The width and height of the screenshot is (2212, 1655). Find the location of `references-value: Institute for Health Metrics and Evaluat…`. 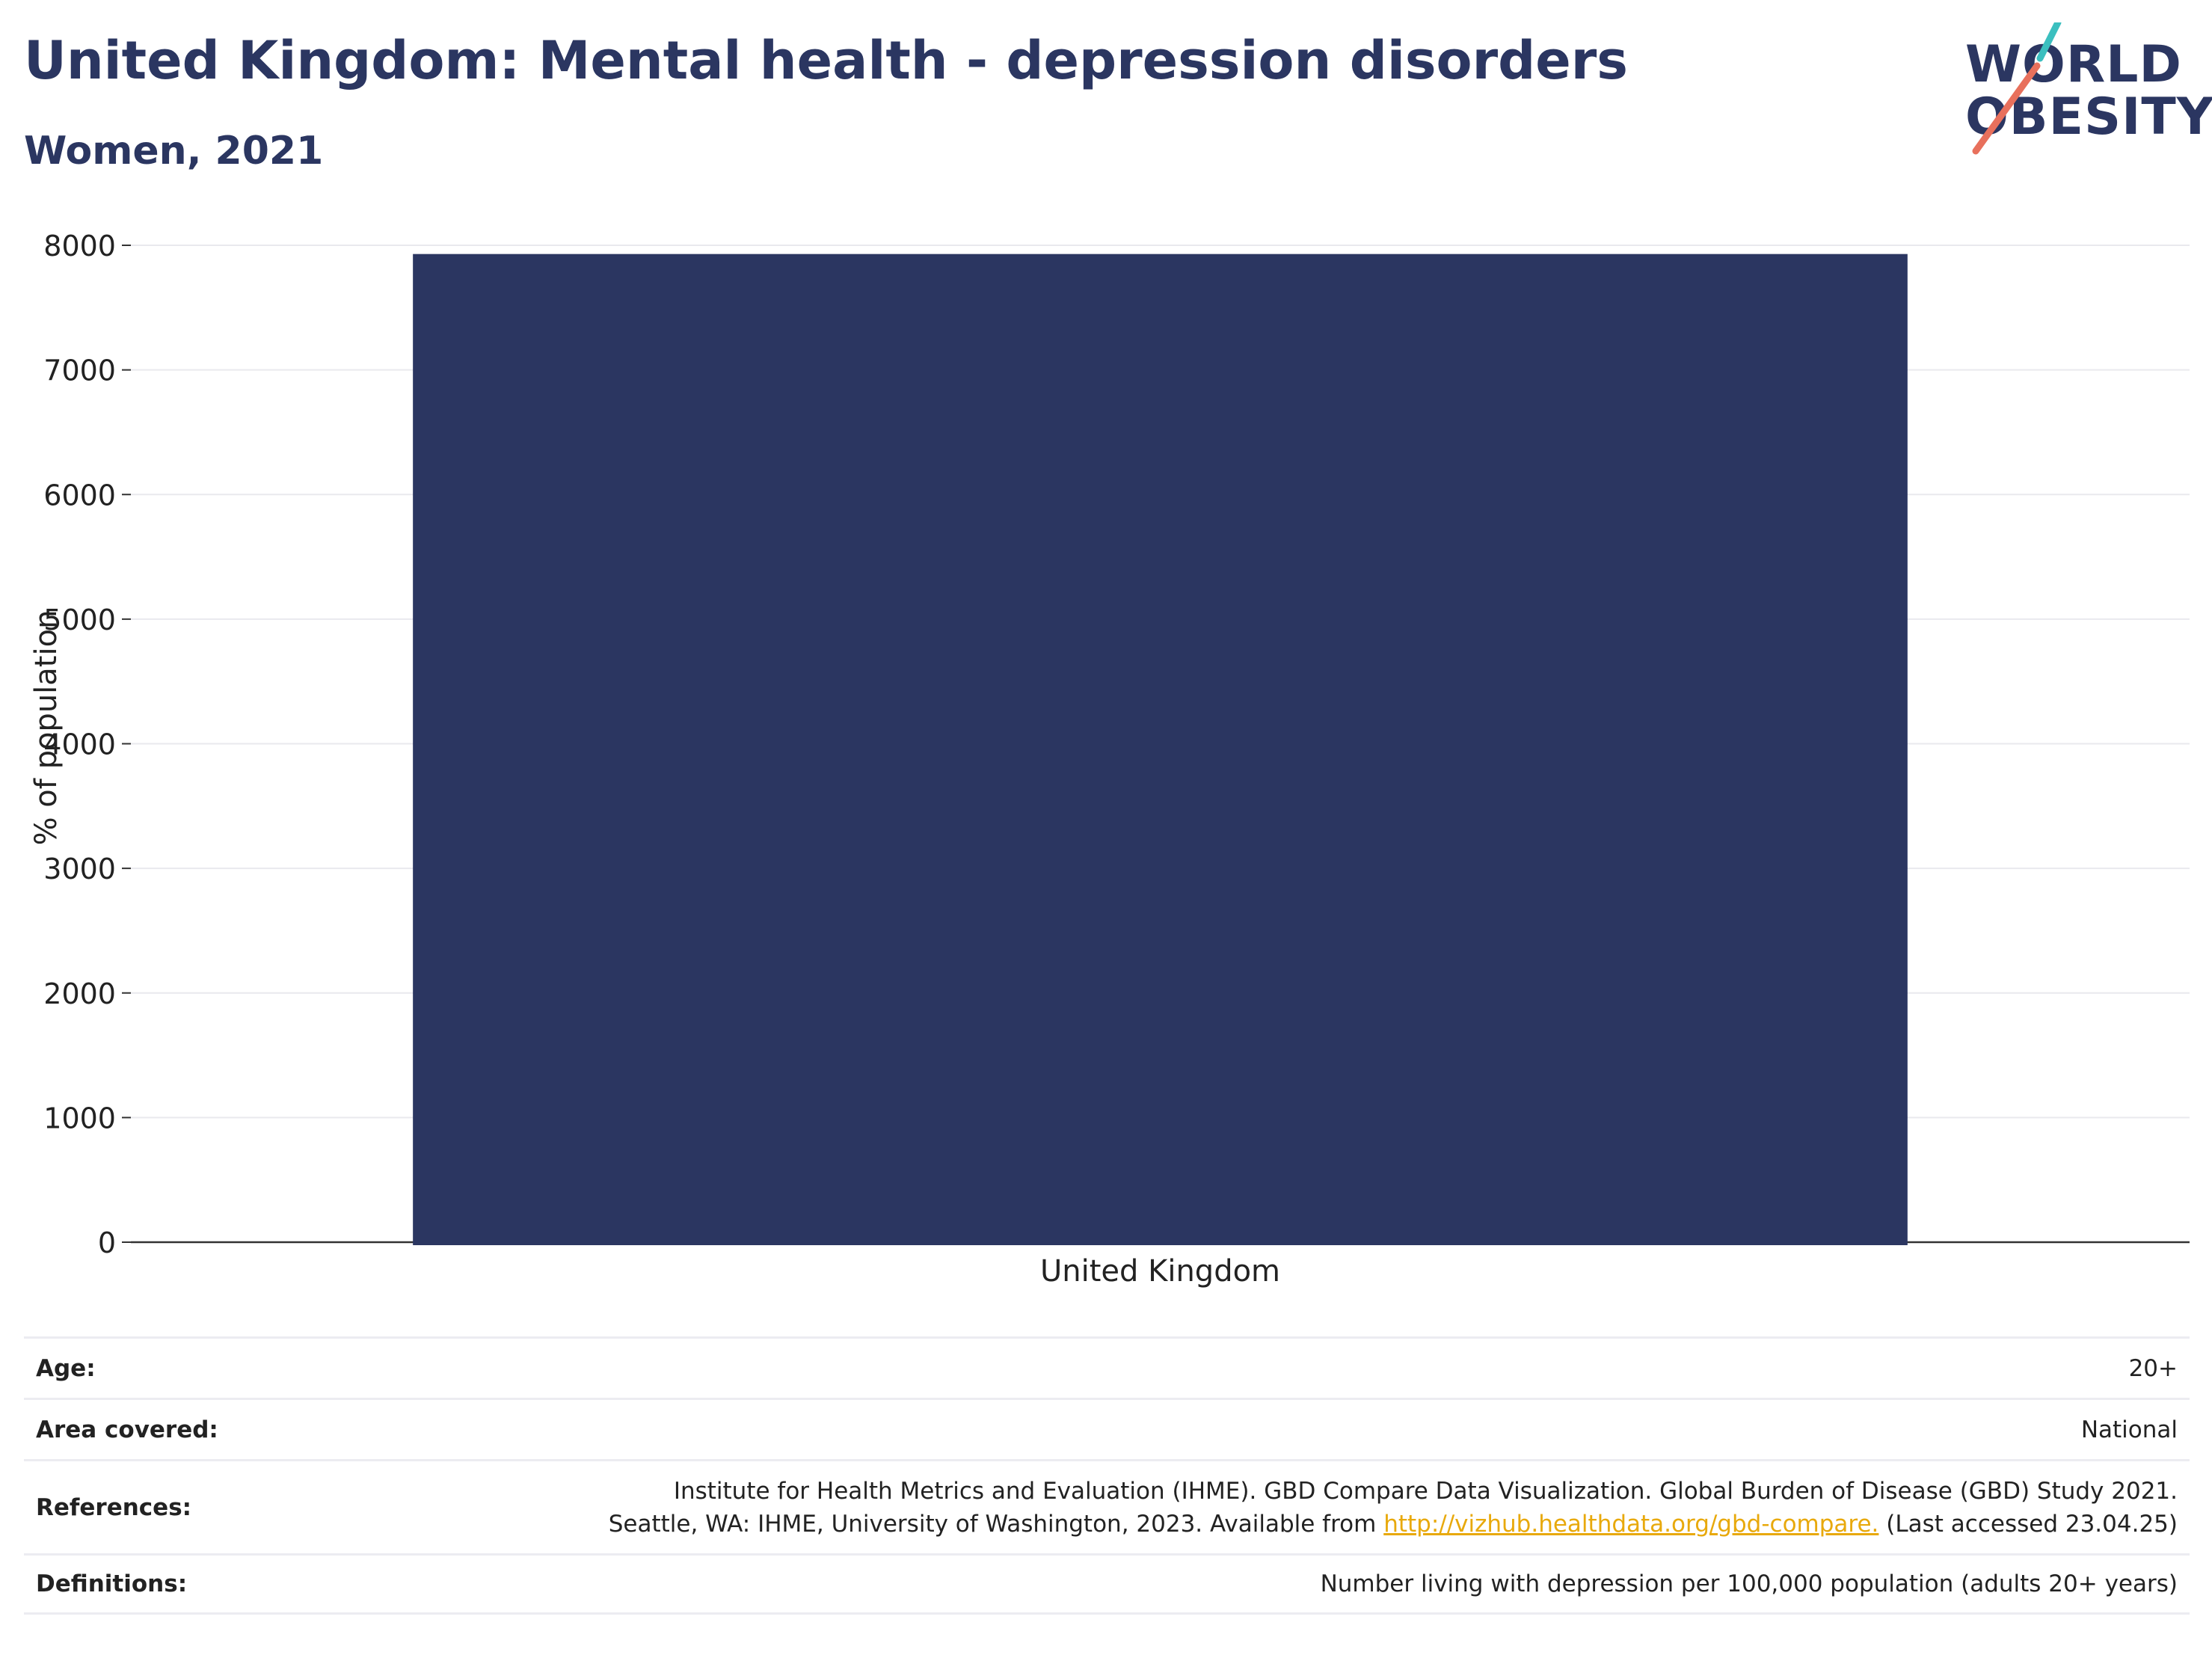

references-value: Institute for Health Metrics and Evaluat… is located at coordinates (1393, 1508).